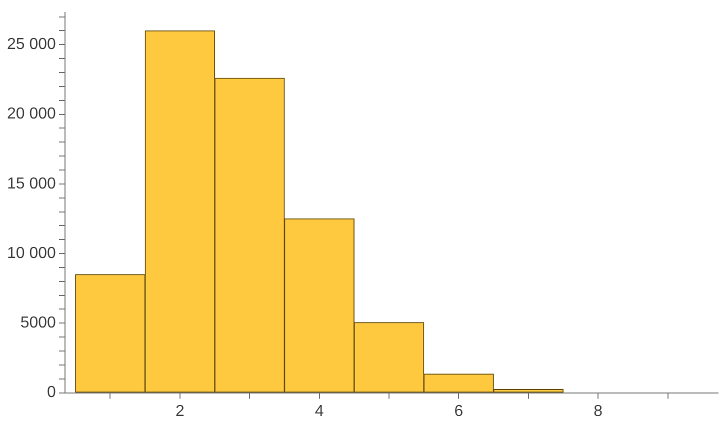 This screenshot has height=428, width=720. Describe the element at coordinates (179, 411) in the screenshot. I see `x-tick-label: 2` at that location.